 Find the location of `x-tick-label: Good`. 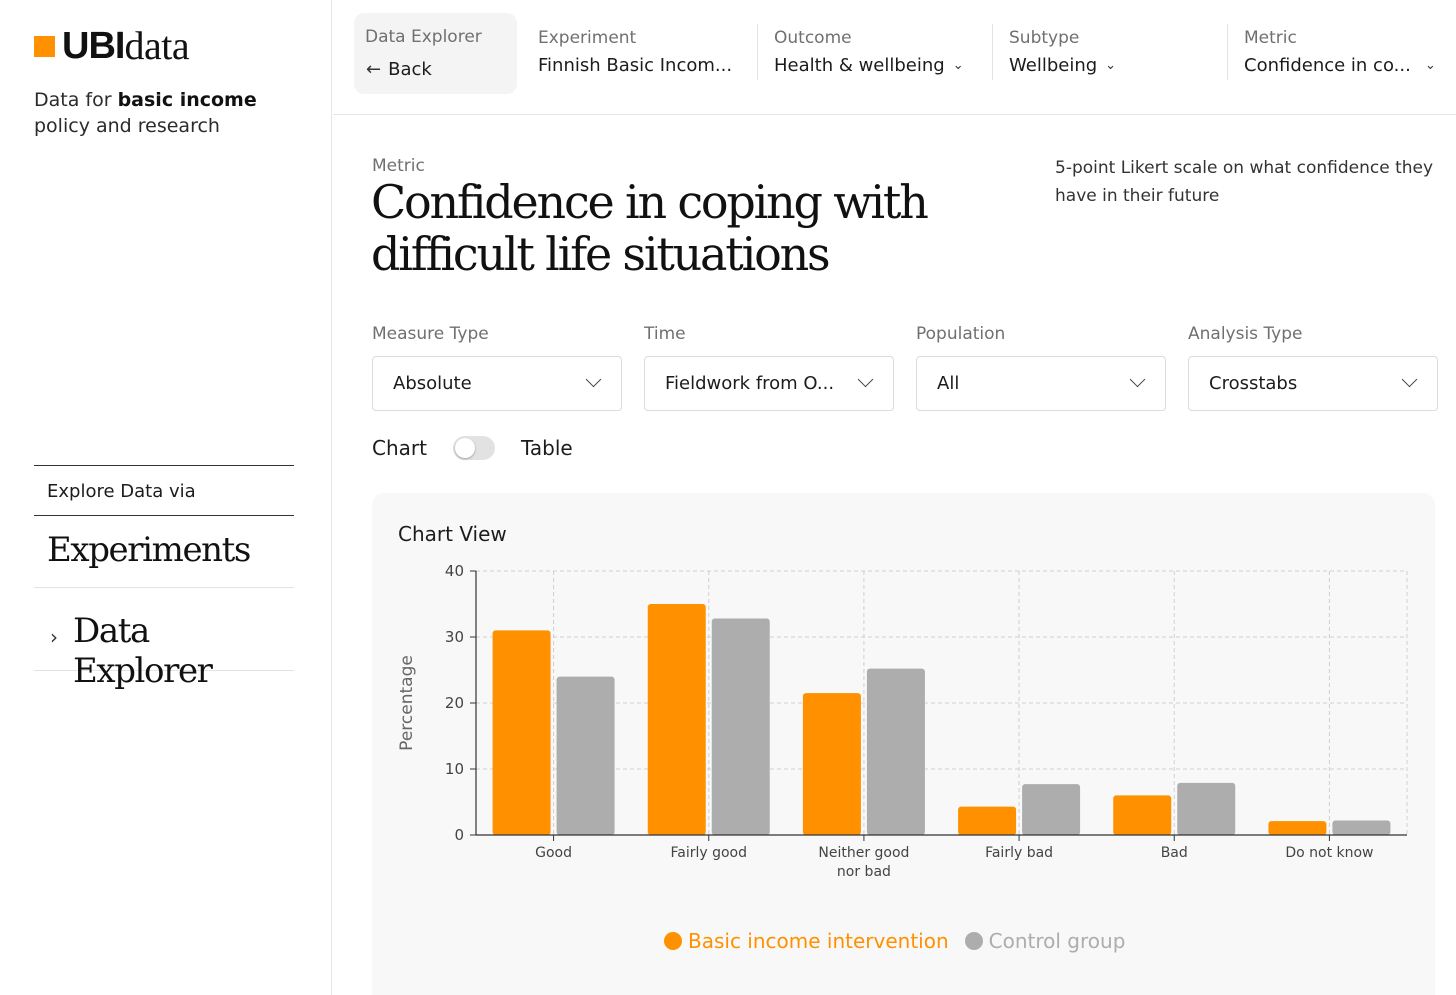

x-tick-label: Good is located at coordinates (553, 853).